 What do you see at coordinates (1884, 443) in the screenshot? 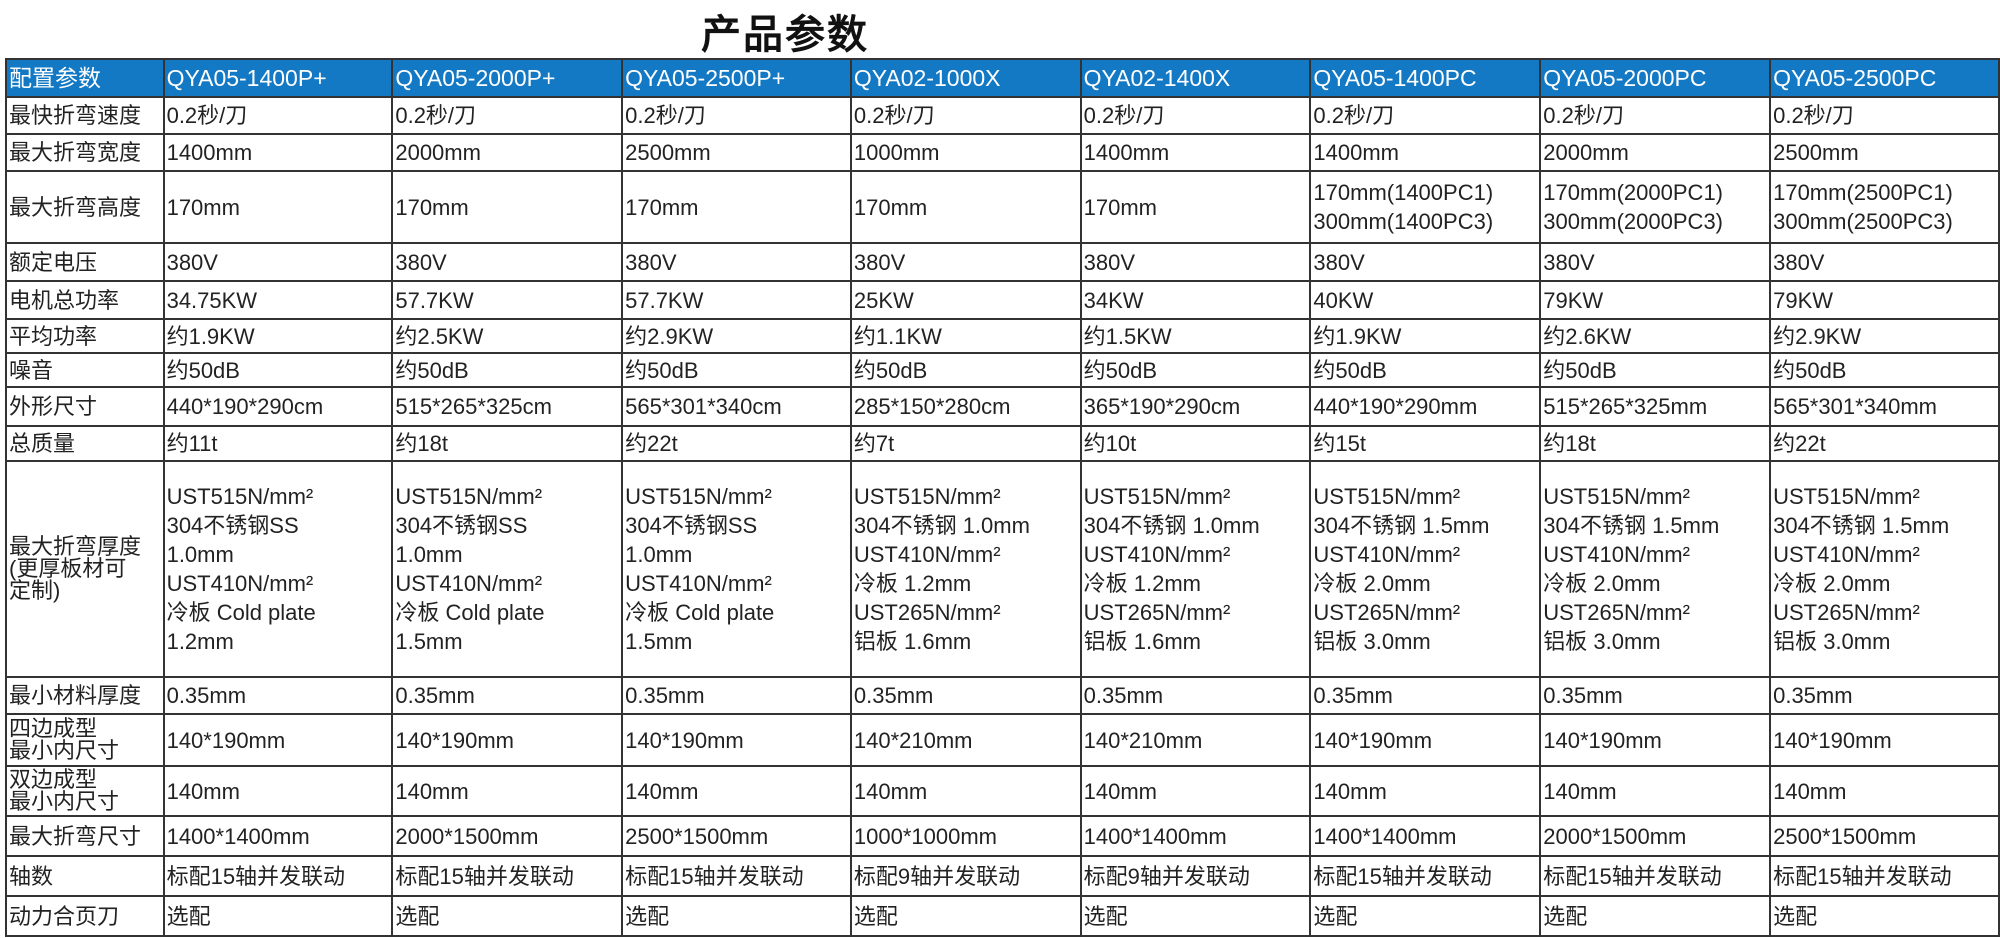
I see `value-cell: 约22t` at bounding box center [1884, 443].